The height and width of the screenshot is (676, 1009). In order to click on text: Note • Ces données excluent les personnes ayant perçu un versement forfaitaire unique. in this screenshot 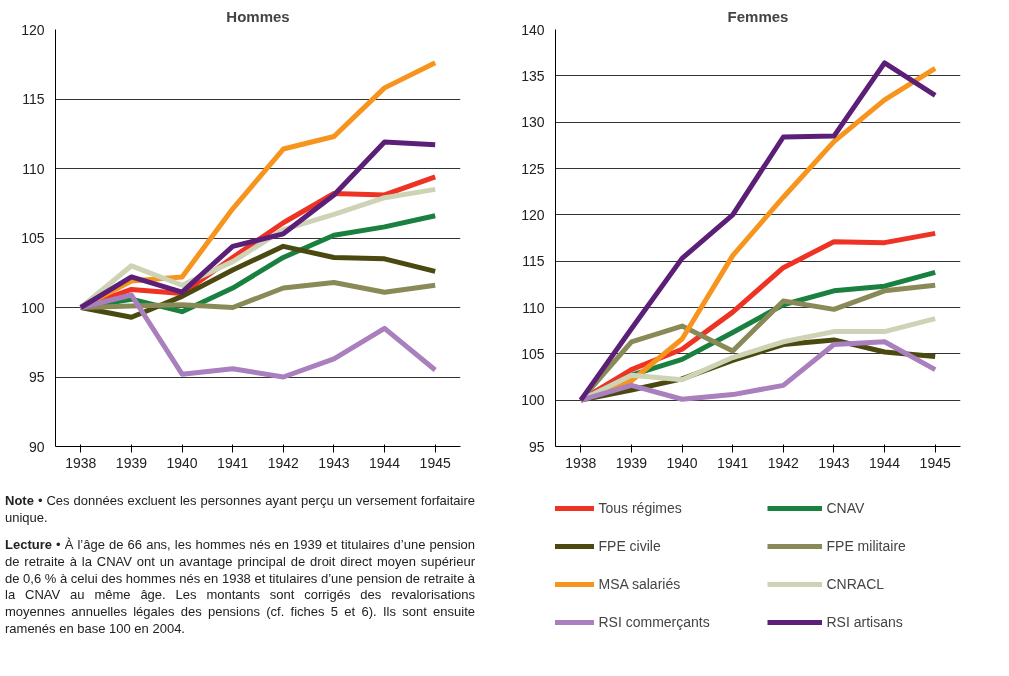, I will do `click(240, 510)`.